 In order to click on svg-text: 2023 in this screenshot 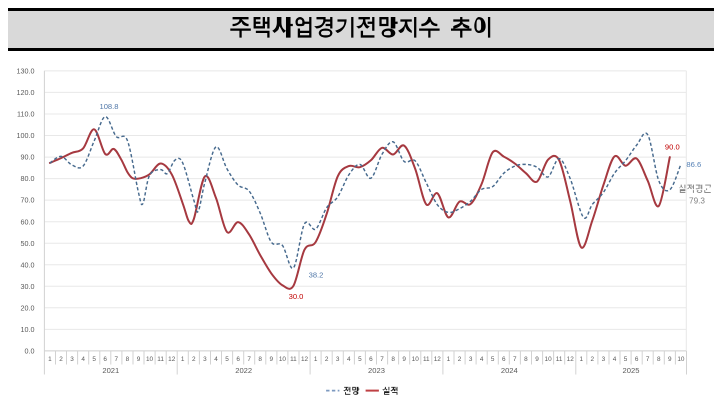, I will do `click(376, 370)`.